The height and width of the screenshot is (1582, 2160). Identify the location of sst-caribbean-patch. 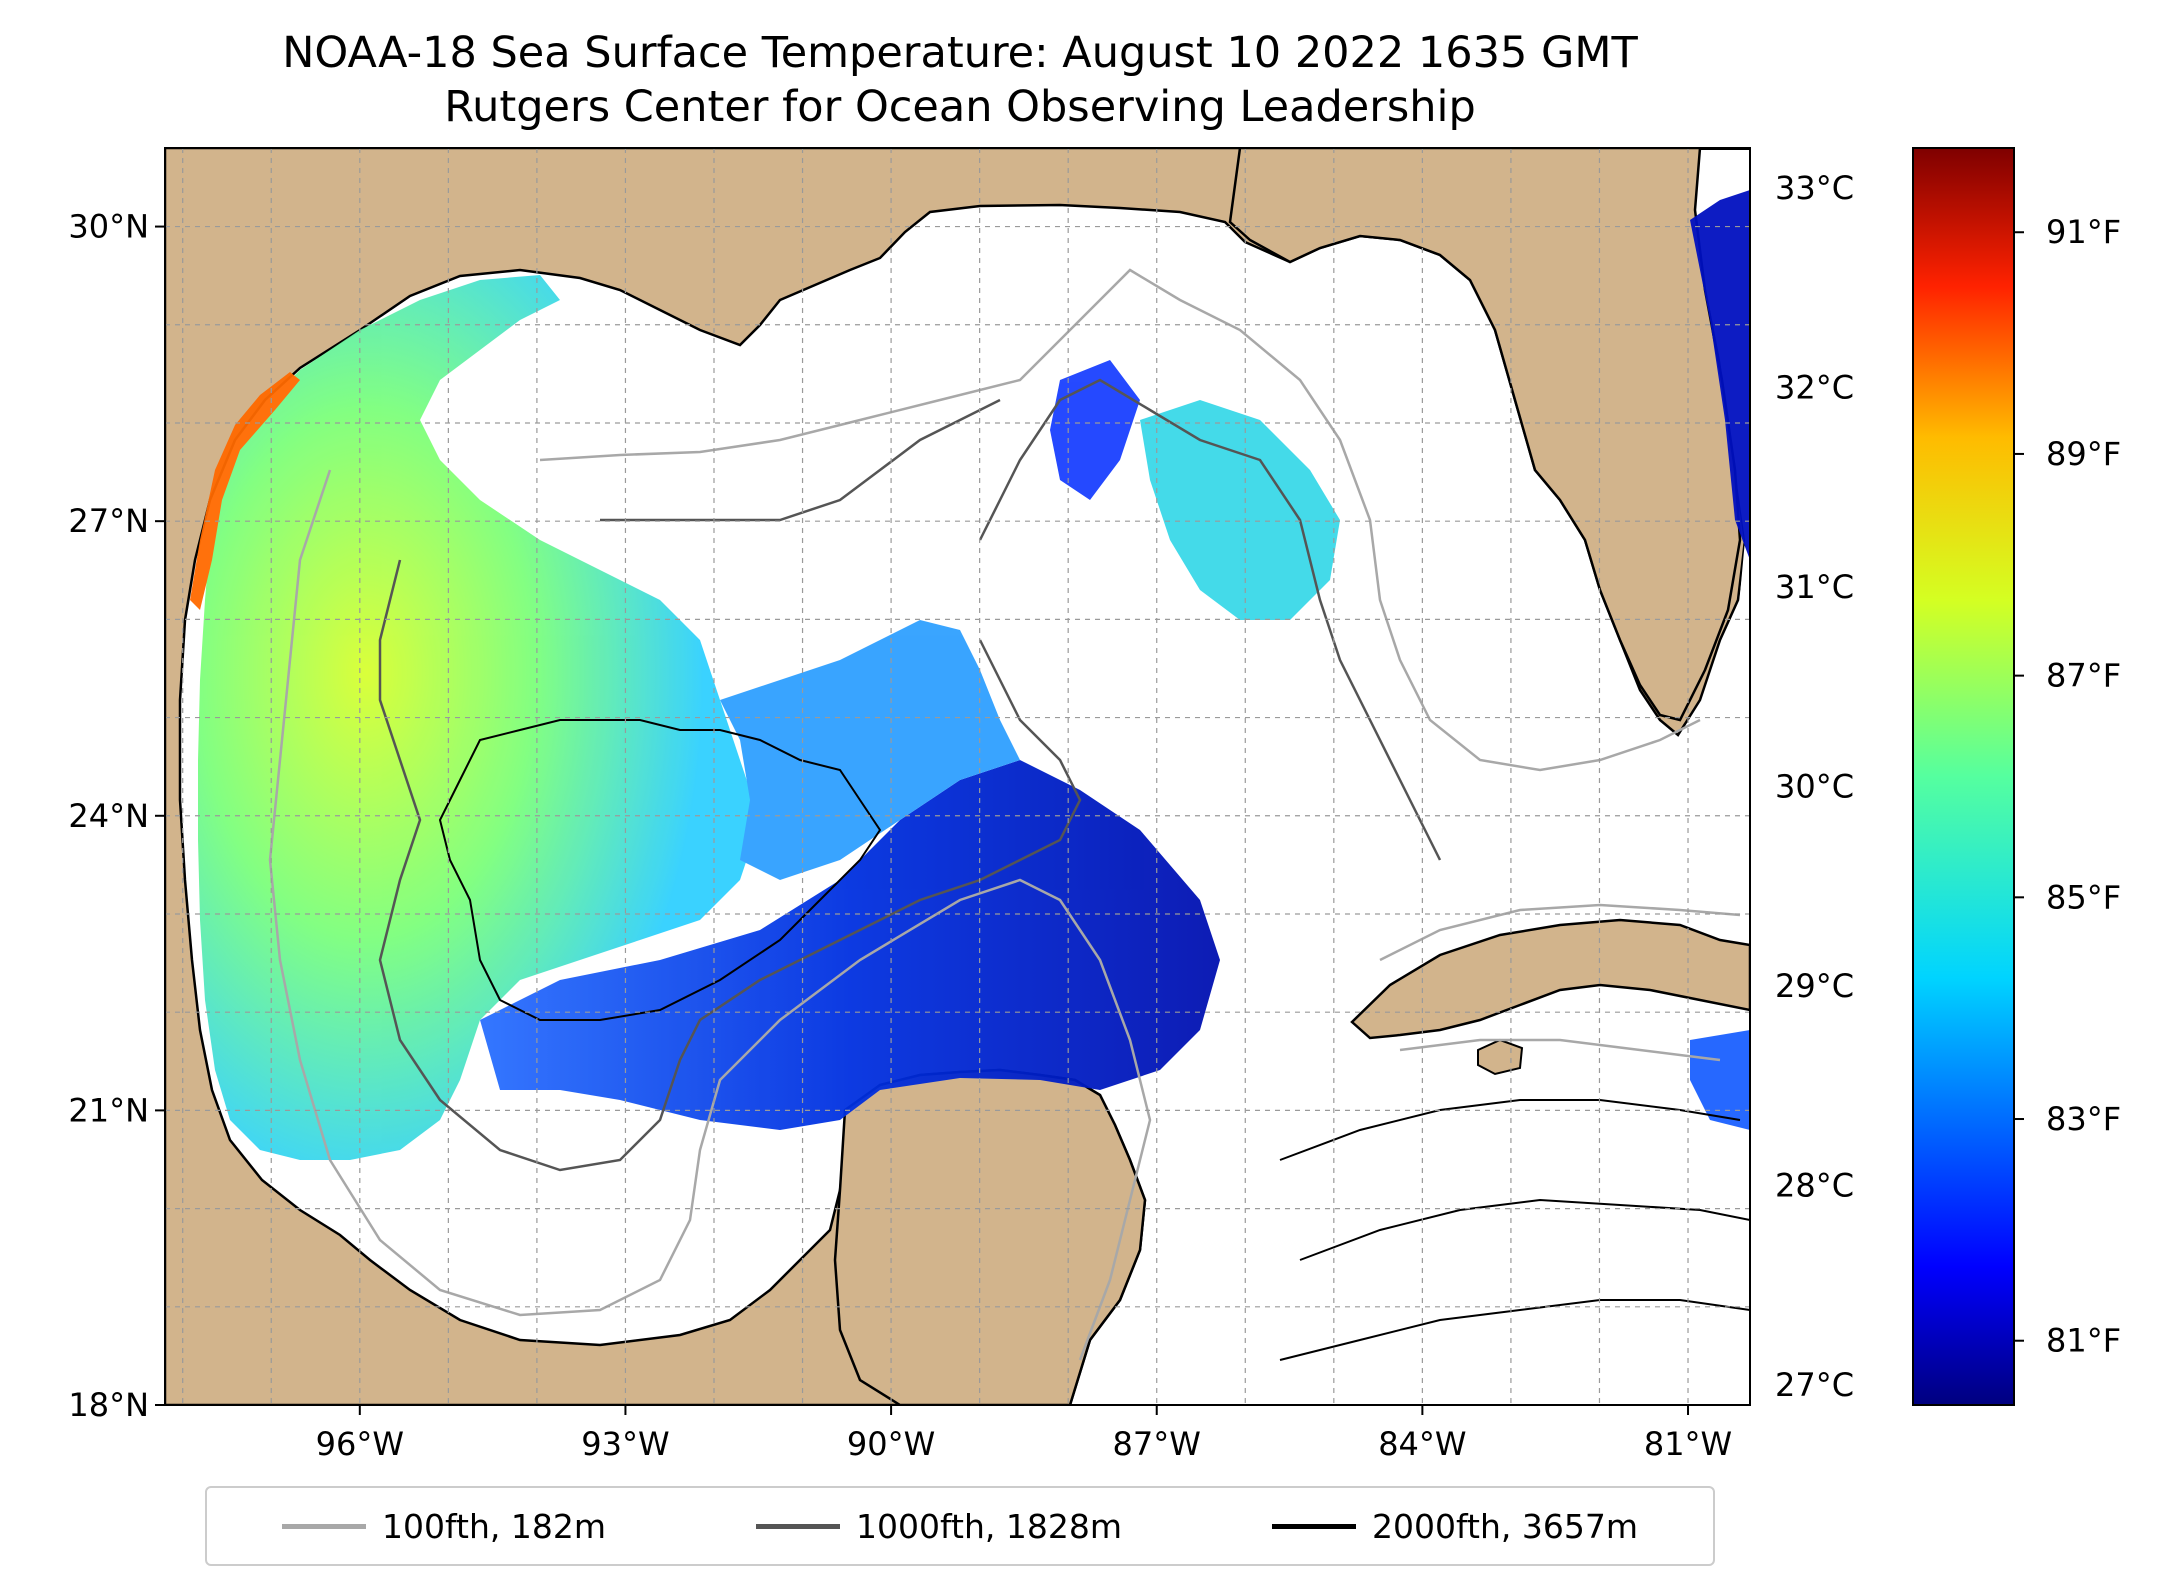
(1720, 1080).